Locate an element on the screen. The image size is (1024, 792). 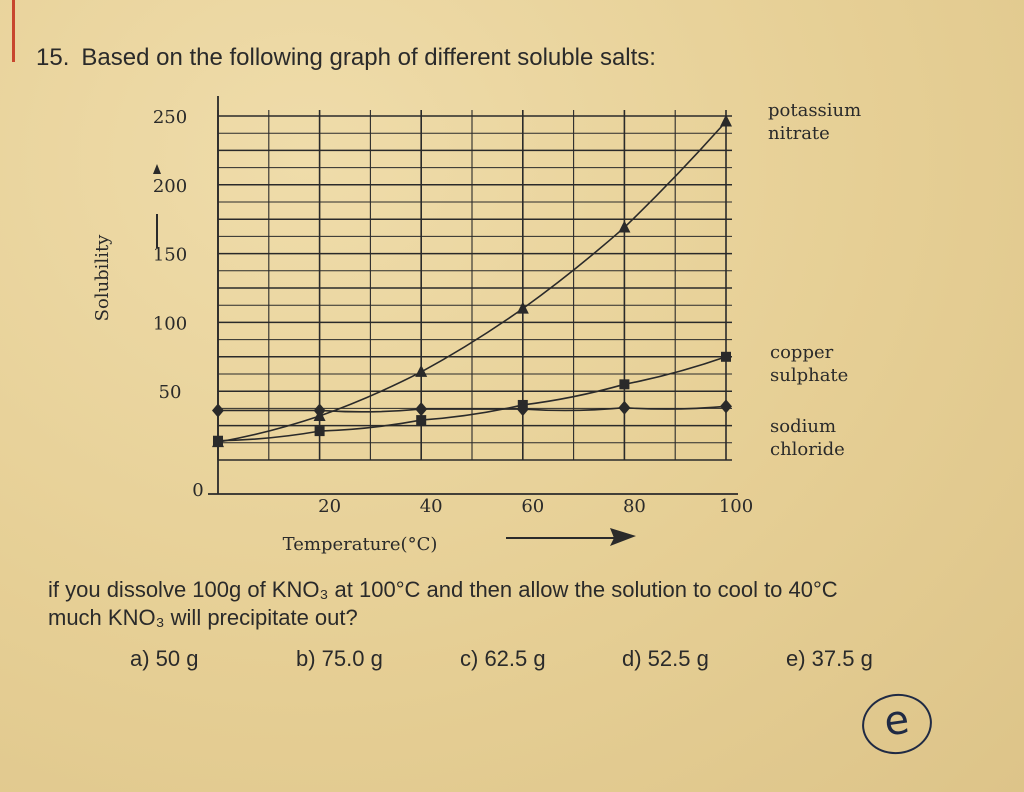
option-b: b) 75.0 g is located at coordinates (339, 658).